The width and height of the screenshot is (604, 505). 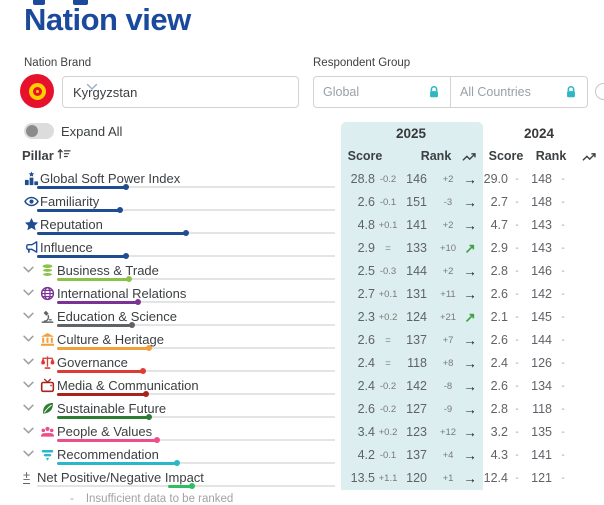 What do you see at coordinates (541, 340) in the screenshot?
I see `rank-2024: 144` at bounding box center [541, 340].